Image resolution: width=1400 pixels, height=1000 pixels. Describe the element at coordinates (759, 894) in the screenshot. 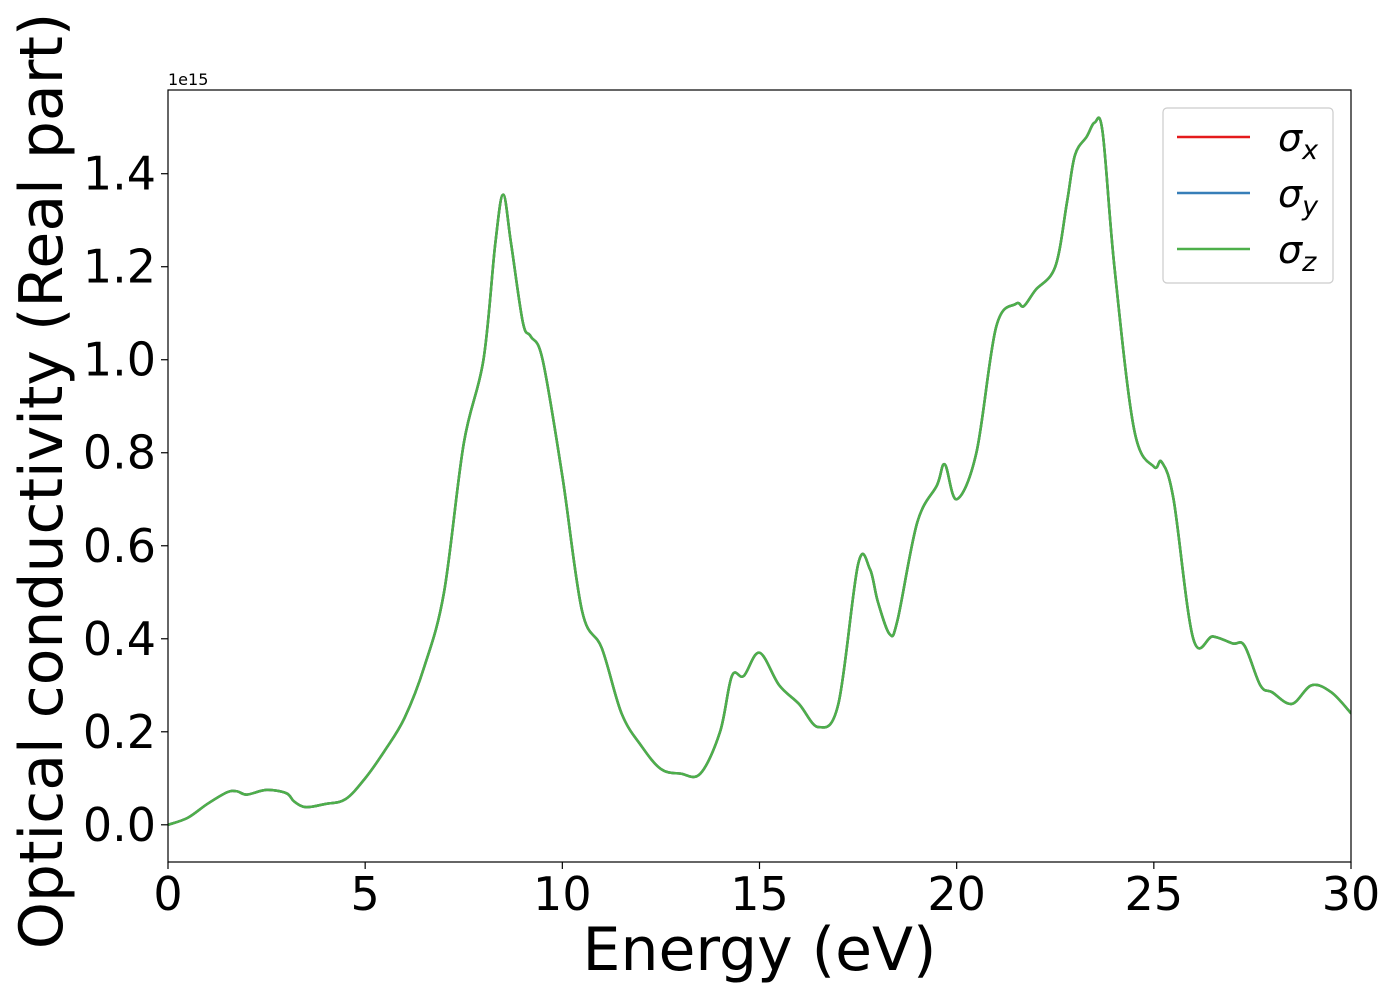

I see `x-tick-label: 15` at that location.